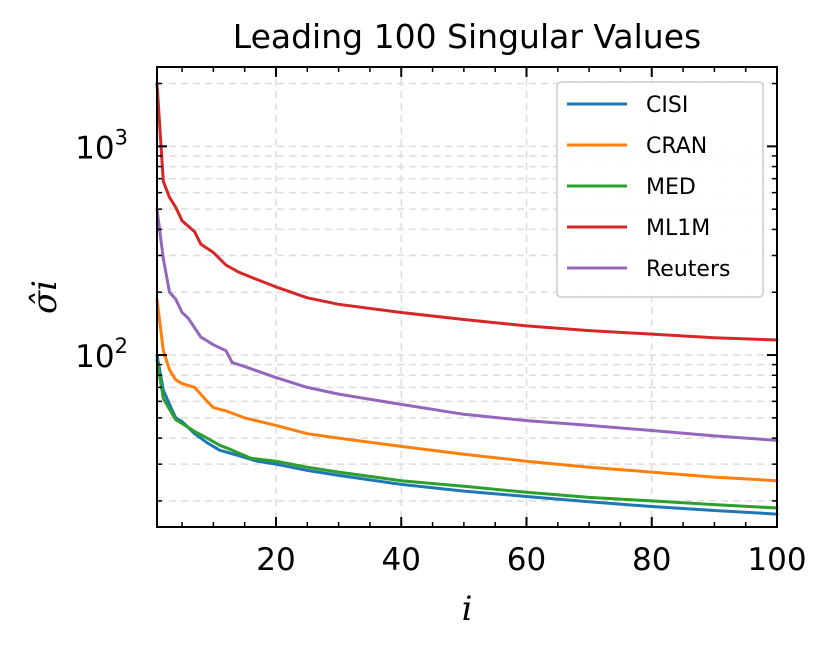 The image size is (834, 650). What do you see at coordinates (45, 297) in the screenshot?
I see `y-axis-label: σ̂i` at bounding box center [45, 297].